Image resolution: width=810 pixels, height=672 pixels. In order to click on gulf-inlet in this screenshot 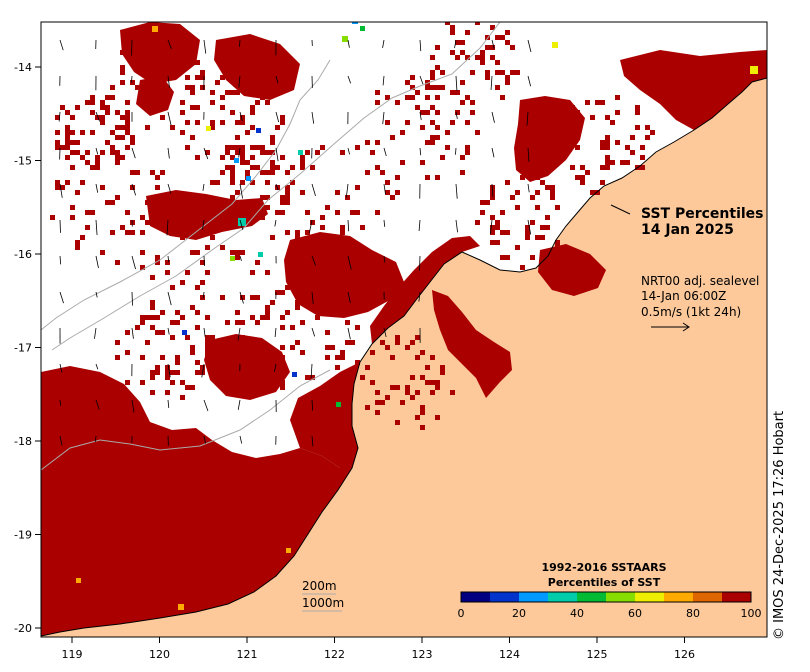, I will do `click(472, 344)`.